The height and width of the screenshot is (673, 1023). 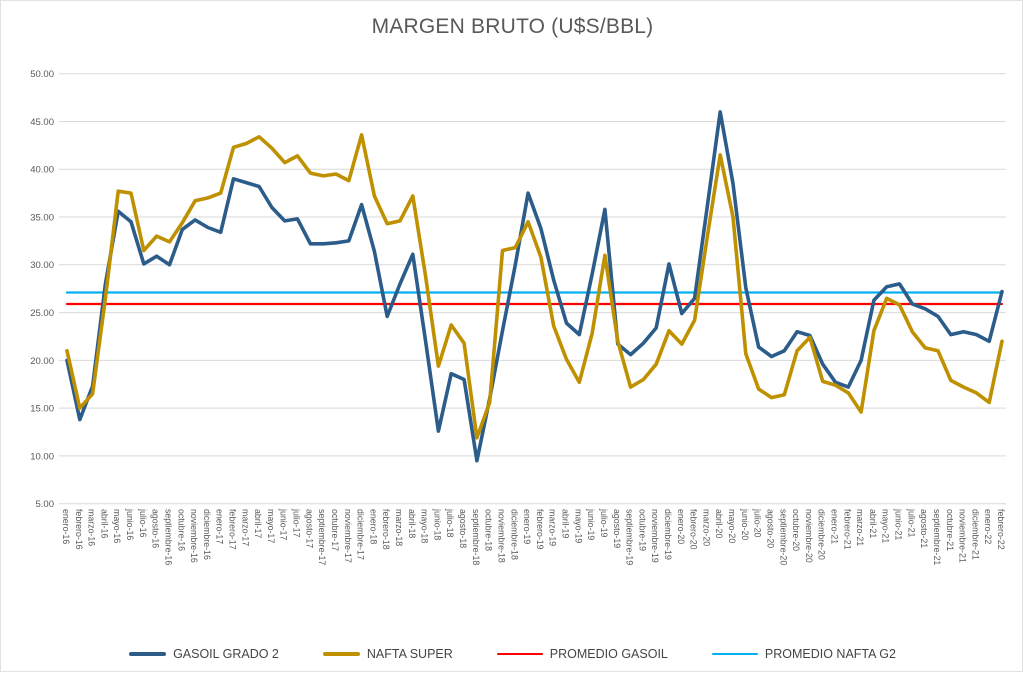 I want to click on svg-text: octubre-16, so click(x=181, y=530).